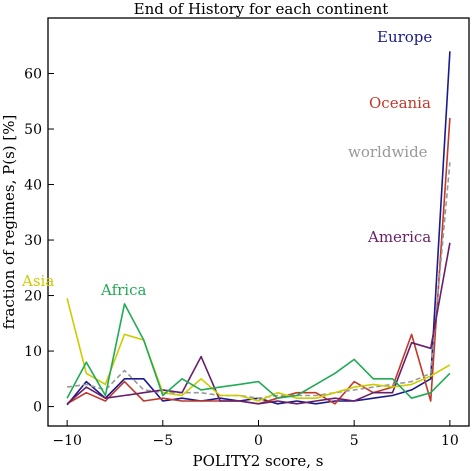 This screenshot has height=471, width=474. What do you see at coordinates (258, 461) in the screenshot?
I see `x-axis-label: POLITY2 score, s` at bounding box center [258, 461].